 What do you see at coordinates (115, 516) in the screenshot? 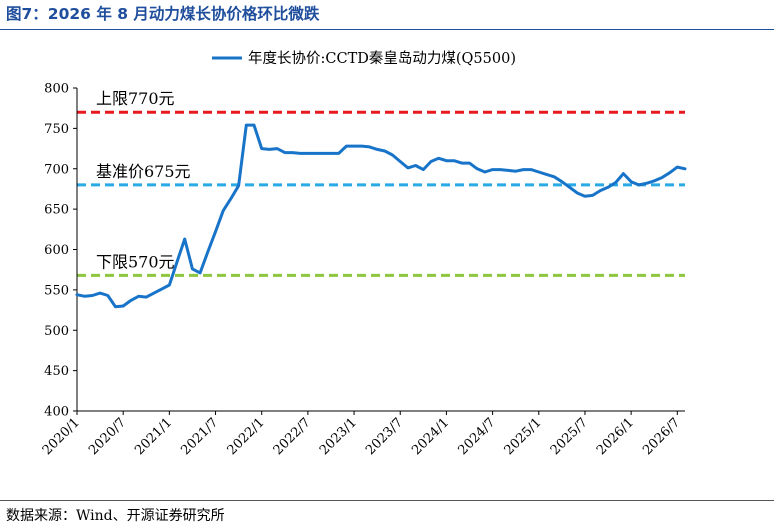
I see `source-note: 数据来源：Wind、开源证券研究所` at bounding box center [115, 516].